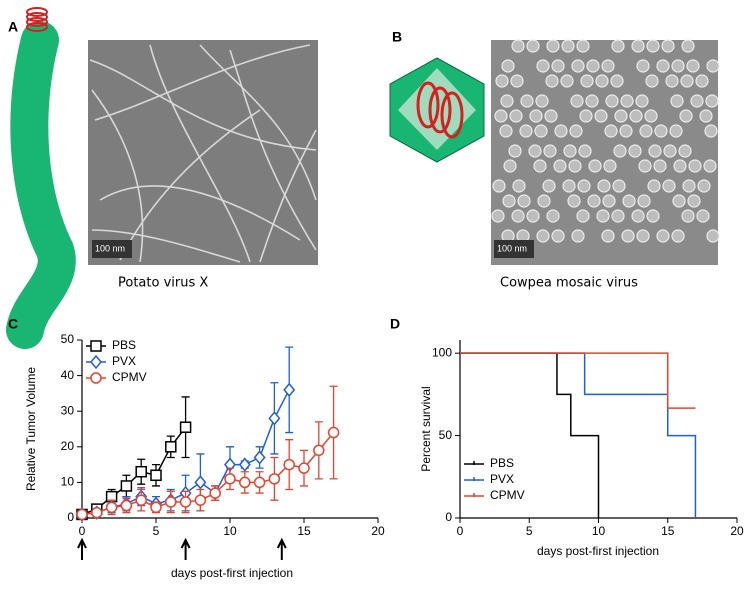  Describe the element at coordinates (232, 573) in the screenshot. I see `x-axis-label: days post-first injection` at that location.